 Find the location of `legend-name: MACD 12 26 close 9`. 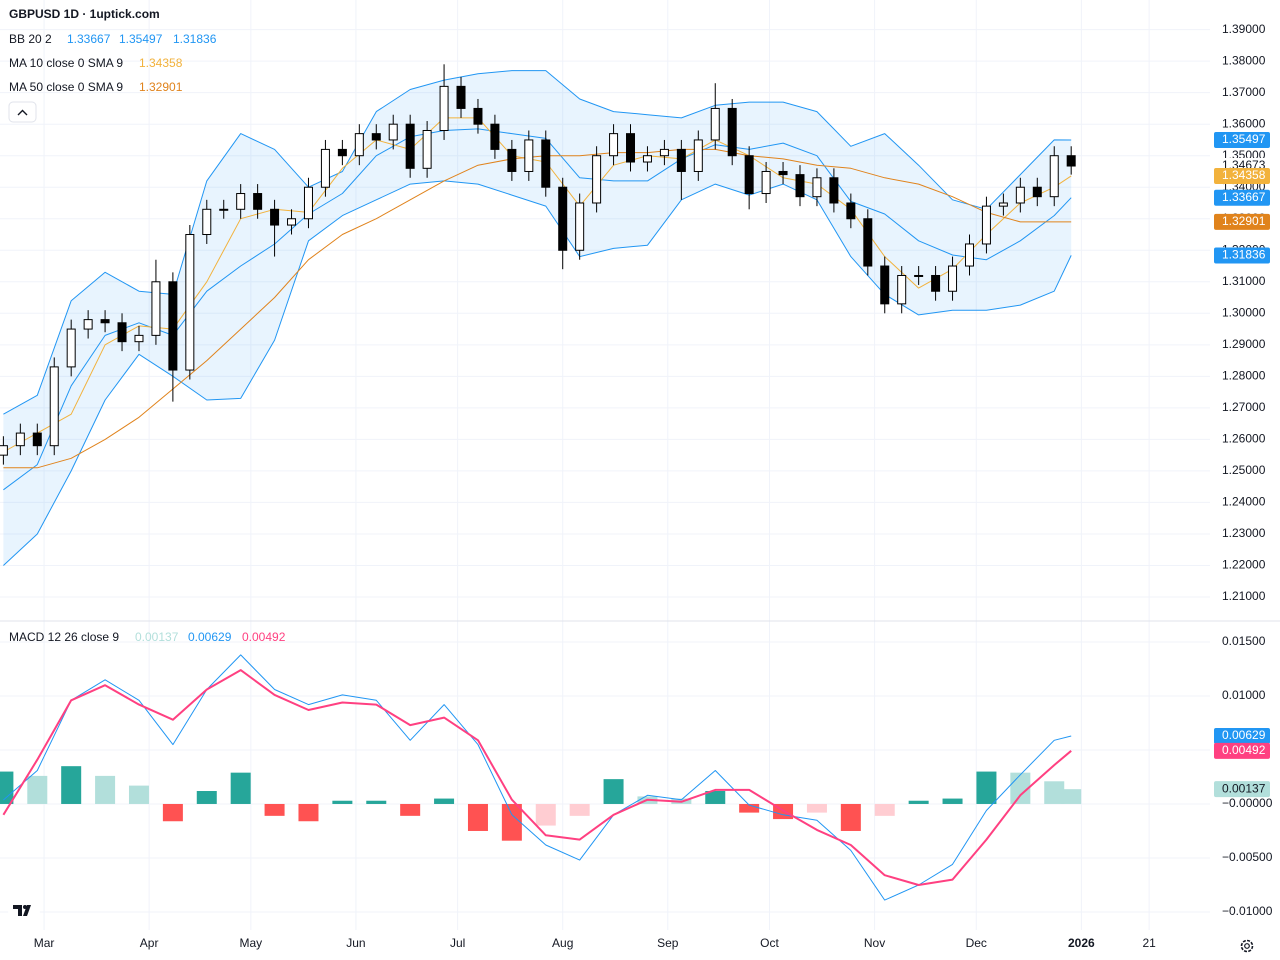

legend-name: MACD 12 26 close 9 is located at coordinates (64, 637).